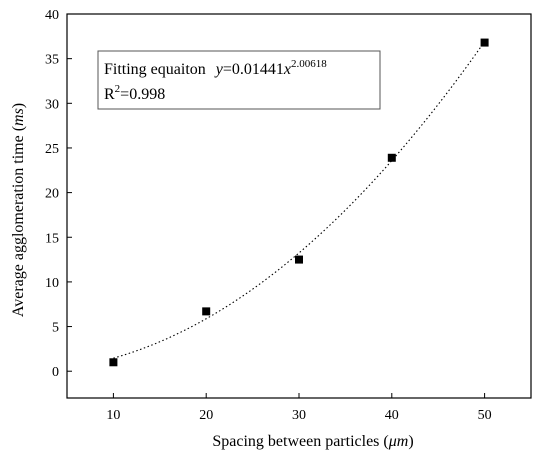  Describe the element at coordinates (113, 415) in the screenshot. I see `x-tick-label: 10` at that location.